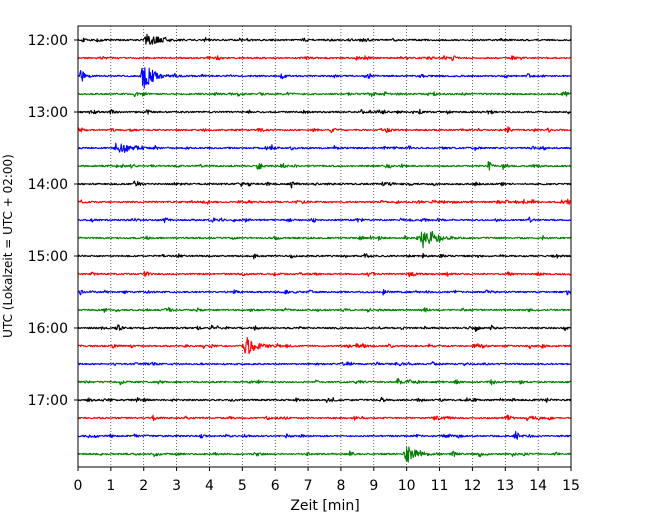 The width and height of the screenshot is (650, 520). What do you see at coordinates (440, 486) in the screenshot?
I see `x-tick-label: 11` at bounding box center [440, 486].